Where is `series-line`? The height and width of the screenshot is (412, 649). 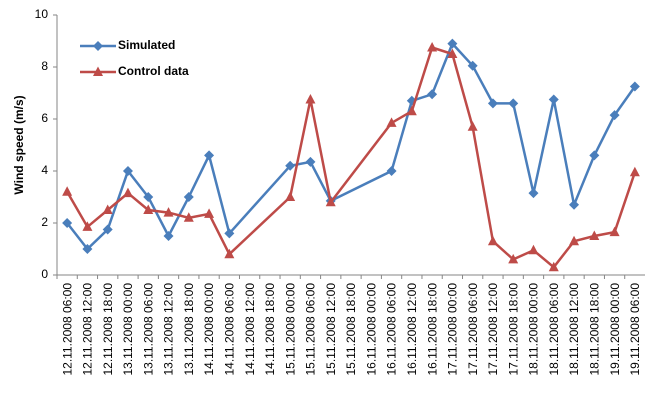 series-line is located at coordinates (148, 201).